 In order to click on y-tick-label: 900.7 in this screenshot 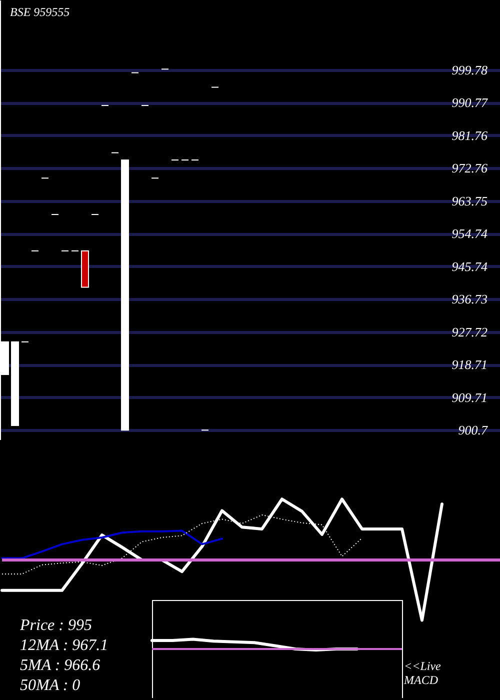, I will do `click(473, 430)`.